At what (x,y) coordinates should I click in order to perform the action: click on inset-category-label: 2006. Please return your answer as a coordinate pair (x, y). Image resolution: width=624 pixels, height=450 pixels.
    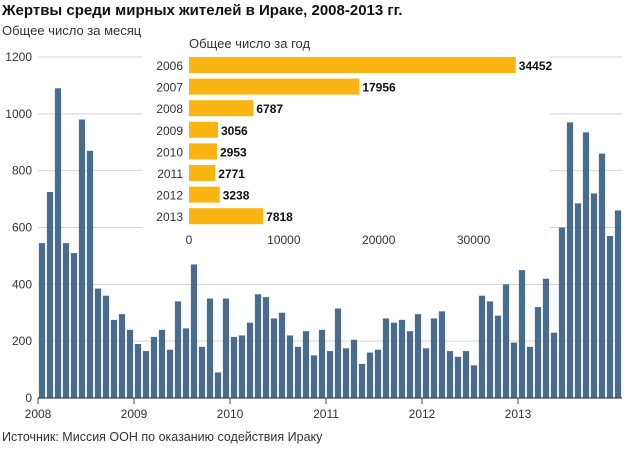
    Looking at the image, I should click on (169, 66).